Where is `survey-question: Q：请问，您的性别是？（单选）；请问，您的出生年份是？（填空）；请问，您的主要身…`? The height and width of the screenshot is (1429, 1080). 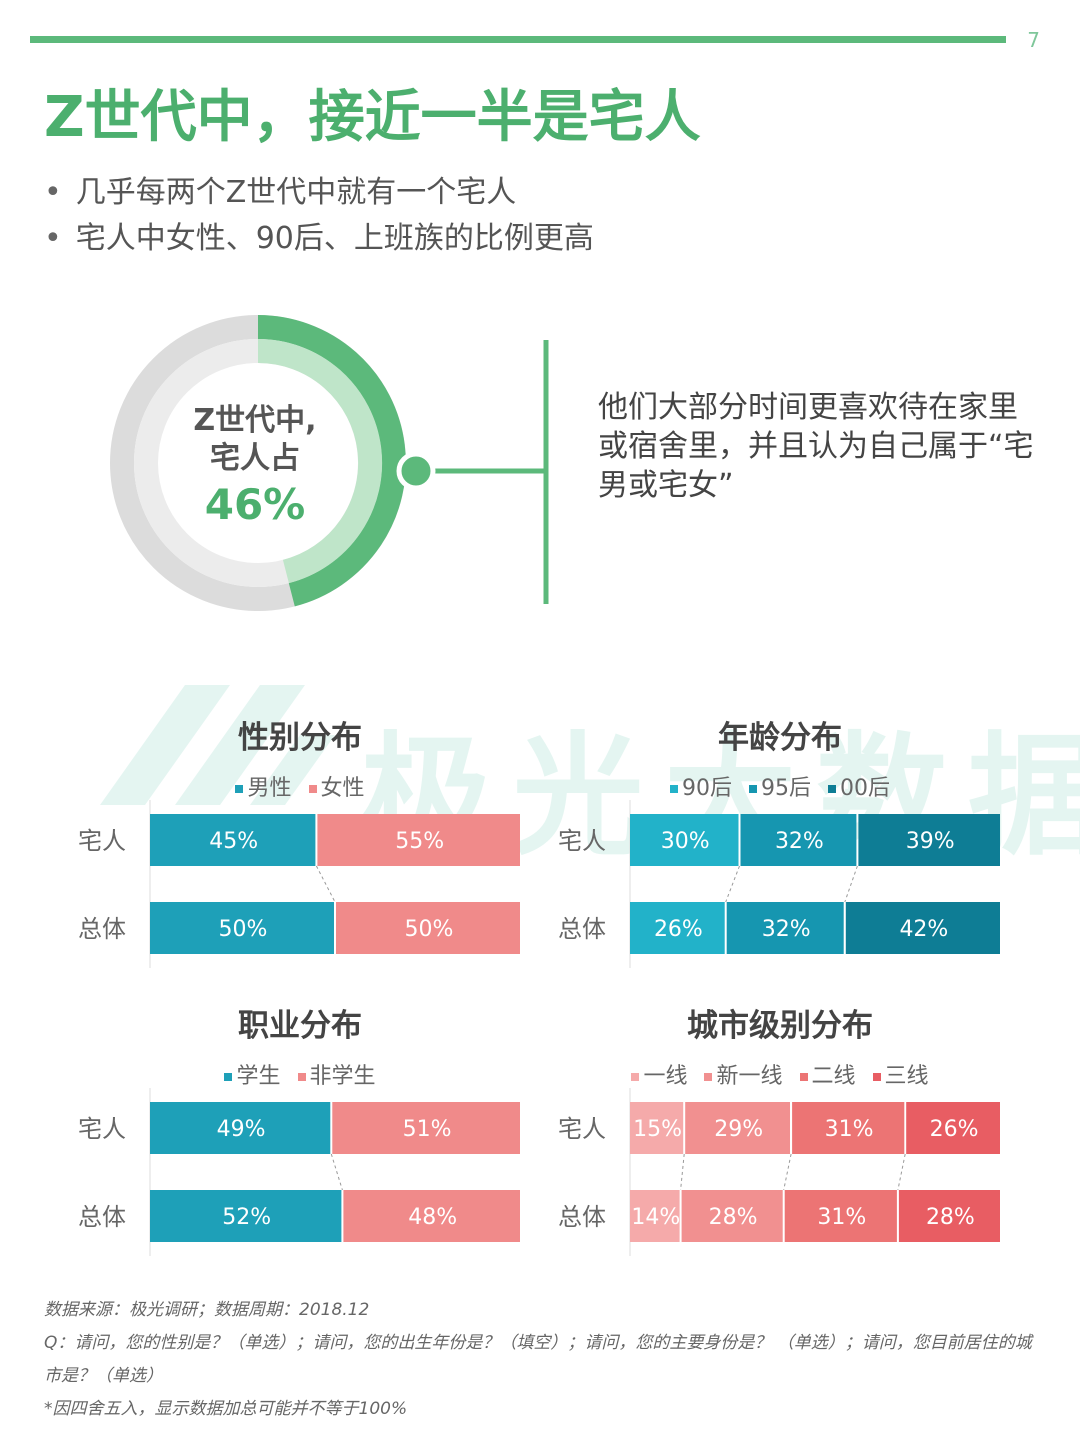
survey-question: Q：请问，您的性别是？（单选）；请问，您的出生年份是？（填空）；请问，您的主要身… is located at coordinates (538, 1359).